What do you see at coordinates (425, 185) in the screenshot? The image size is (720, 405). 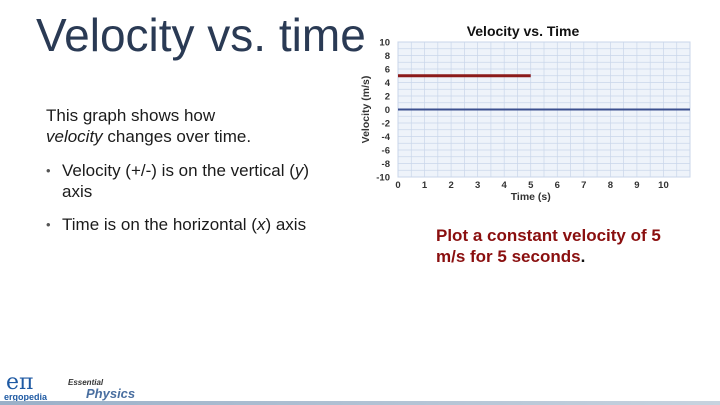 I see `x-tick-label: 1` at bounding box center [425, 185].